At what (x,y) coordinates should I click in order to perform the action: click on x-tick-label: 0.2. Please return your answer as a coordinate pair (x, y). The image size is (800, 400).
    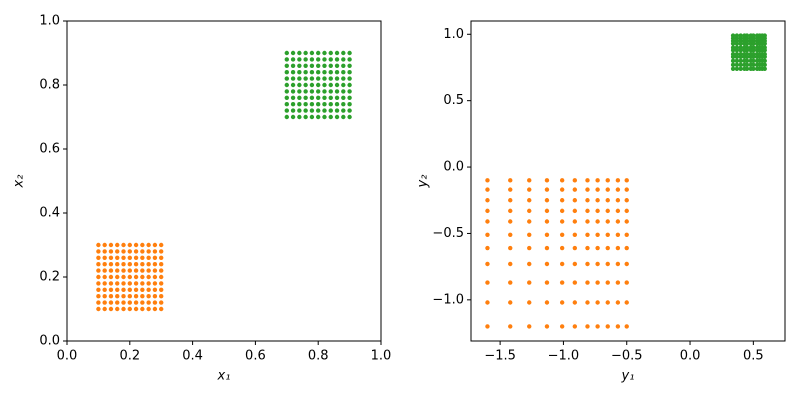
    Looking at the image, I should click on (129, 356).